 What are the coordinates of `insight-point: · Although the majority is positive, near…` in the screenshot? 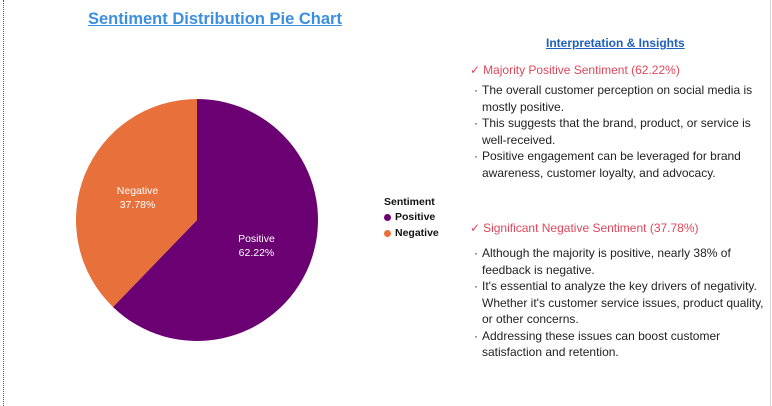 It's located at (619, 261).